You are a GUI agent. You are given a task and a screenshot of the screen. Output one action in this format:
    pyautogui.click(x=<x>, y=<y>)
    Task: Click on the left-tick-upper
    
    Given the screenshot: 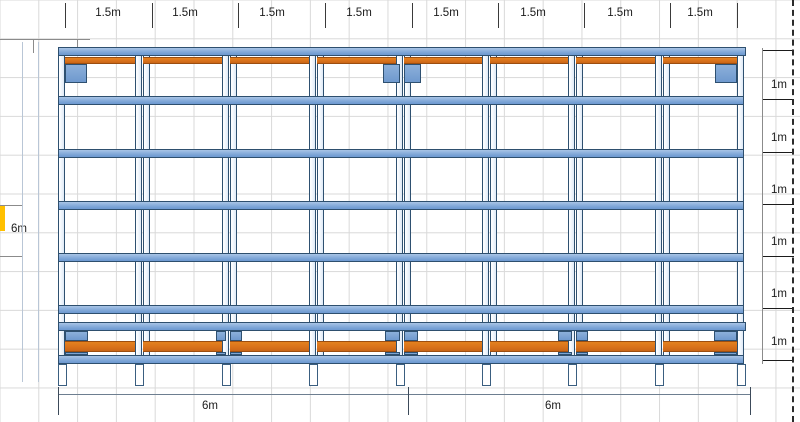 What is the action you would take?
    pyautogui.click(x=11, y=205)
    